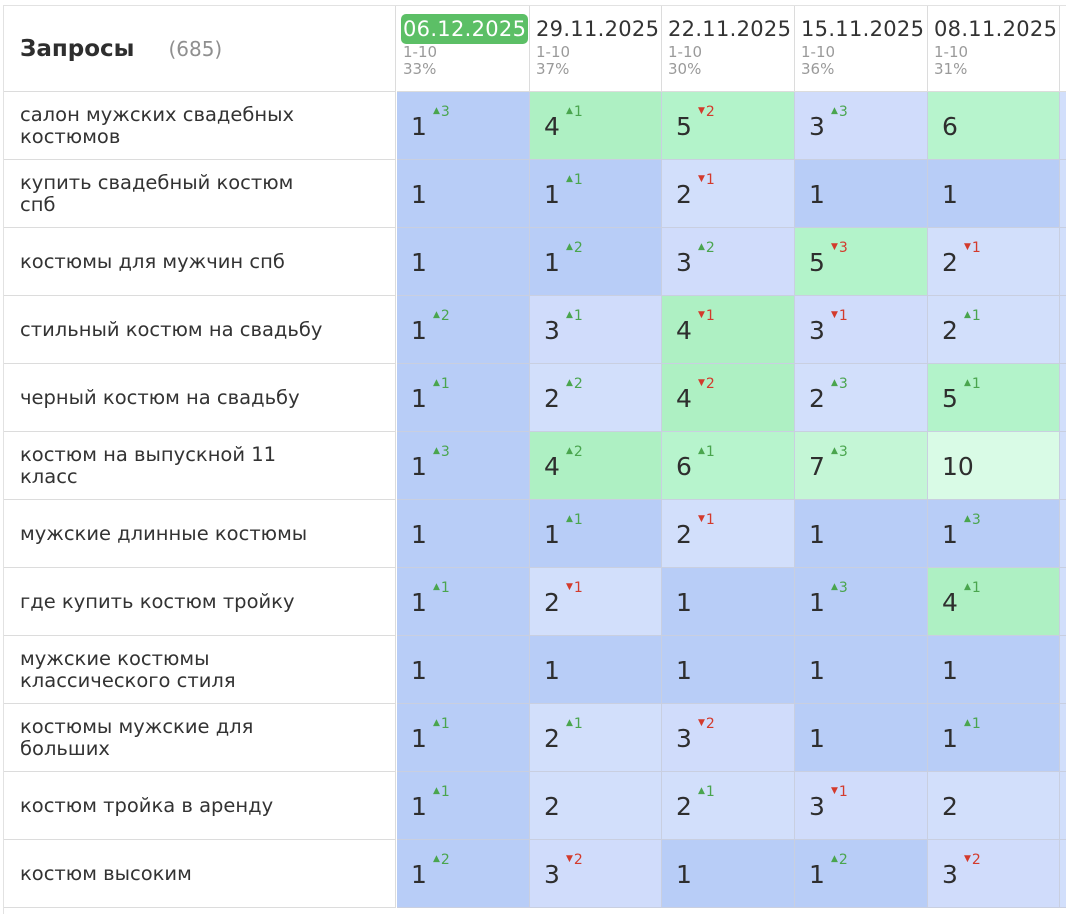 Image resolution: width=1066 pixels, height=914 pixels. I want to click on position-cell: 10, so click(994, 466).